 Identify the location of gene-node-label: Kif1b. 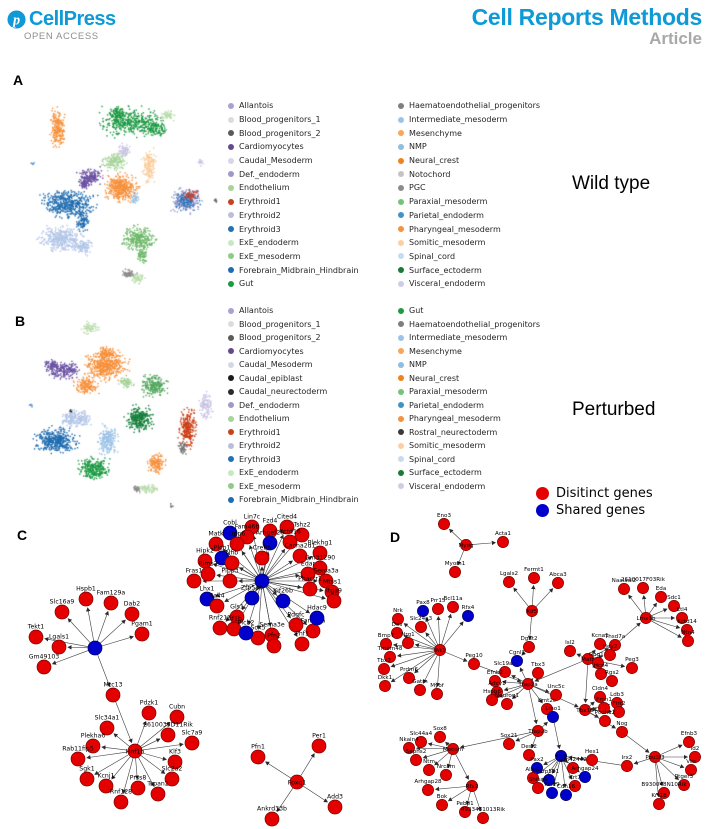
(234, 619).